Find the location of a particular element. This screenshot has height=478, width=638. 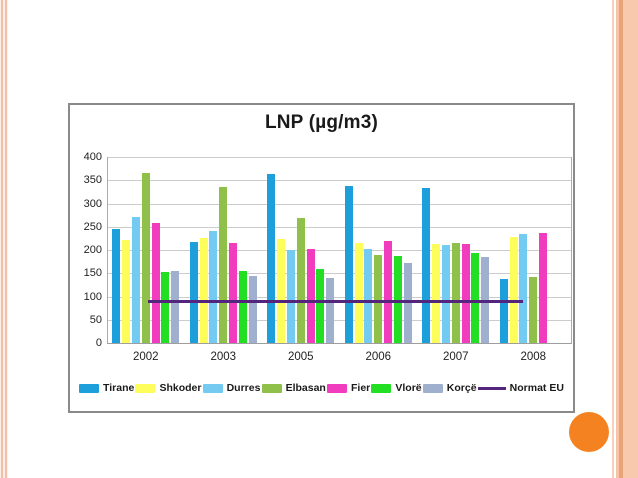

legend-label-Tirane: Tirane is located at coordinates (119, 388).